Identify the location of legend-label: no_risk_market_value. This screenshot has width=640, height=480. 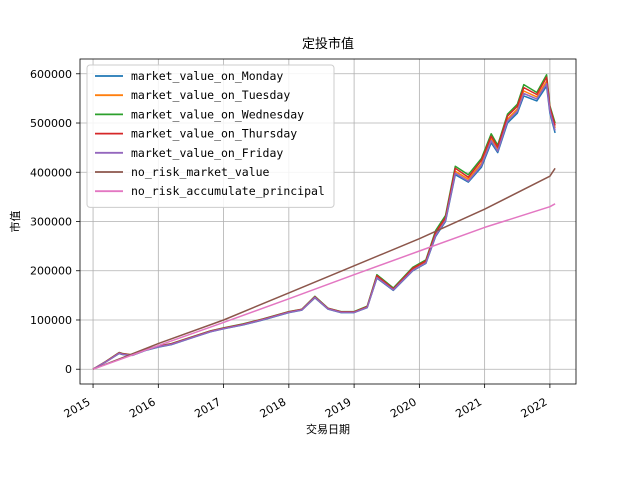
(200, 172).